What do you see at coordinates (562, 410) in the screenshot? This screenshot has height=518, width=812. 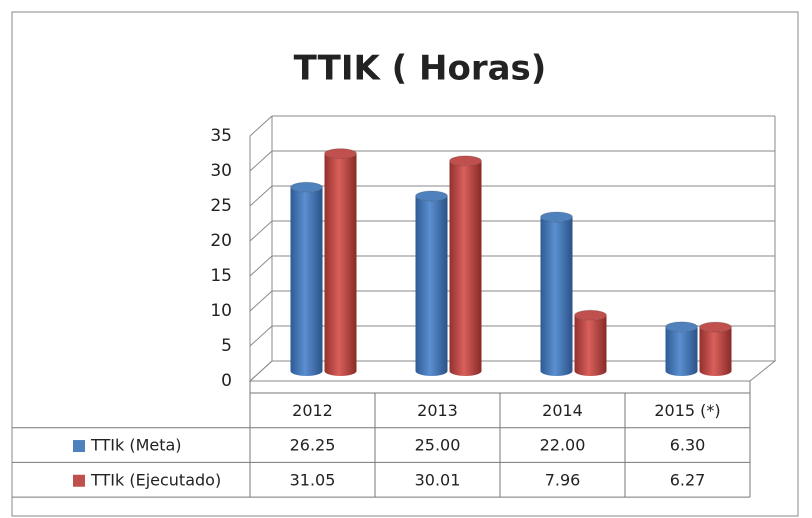 I see `x-tick-label: 2014` at bounding box center [562, 410].